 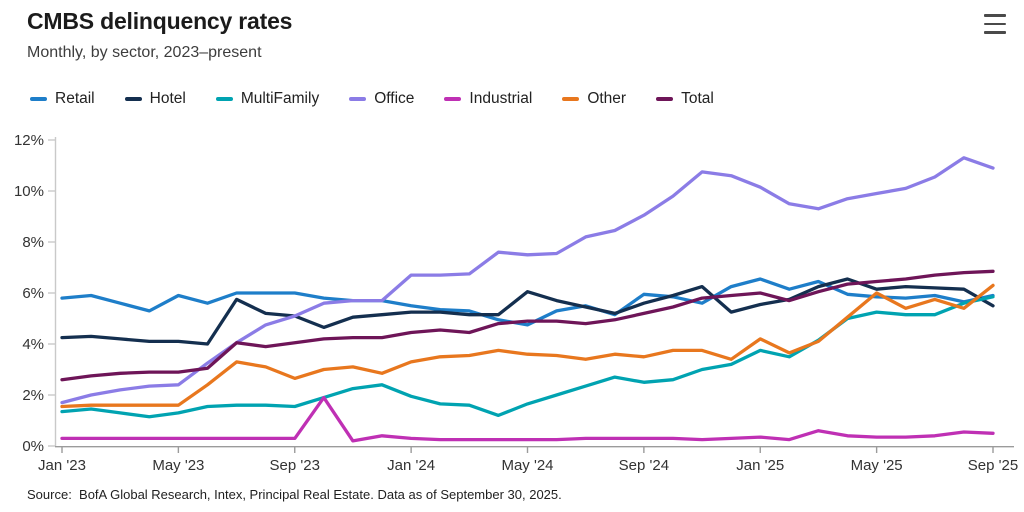 I want to click on page-title: CMBS delinquency rates, so click(x=160, y=21).